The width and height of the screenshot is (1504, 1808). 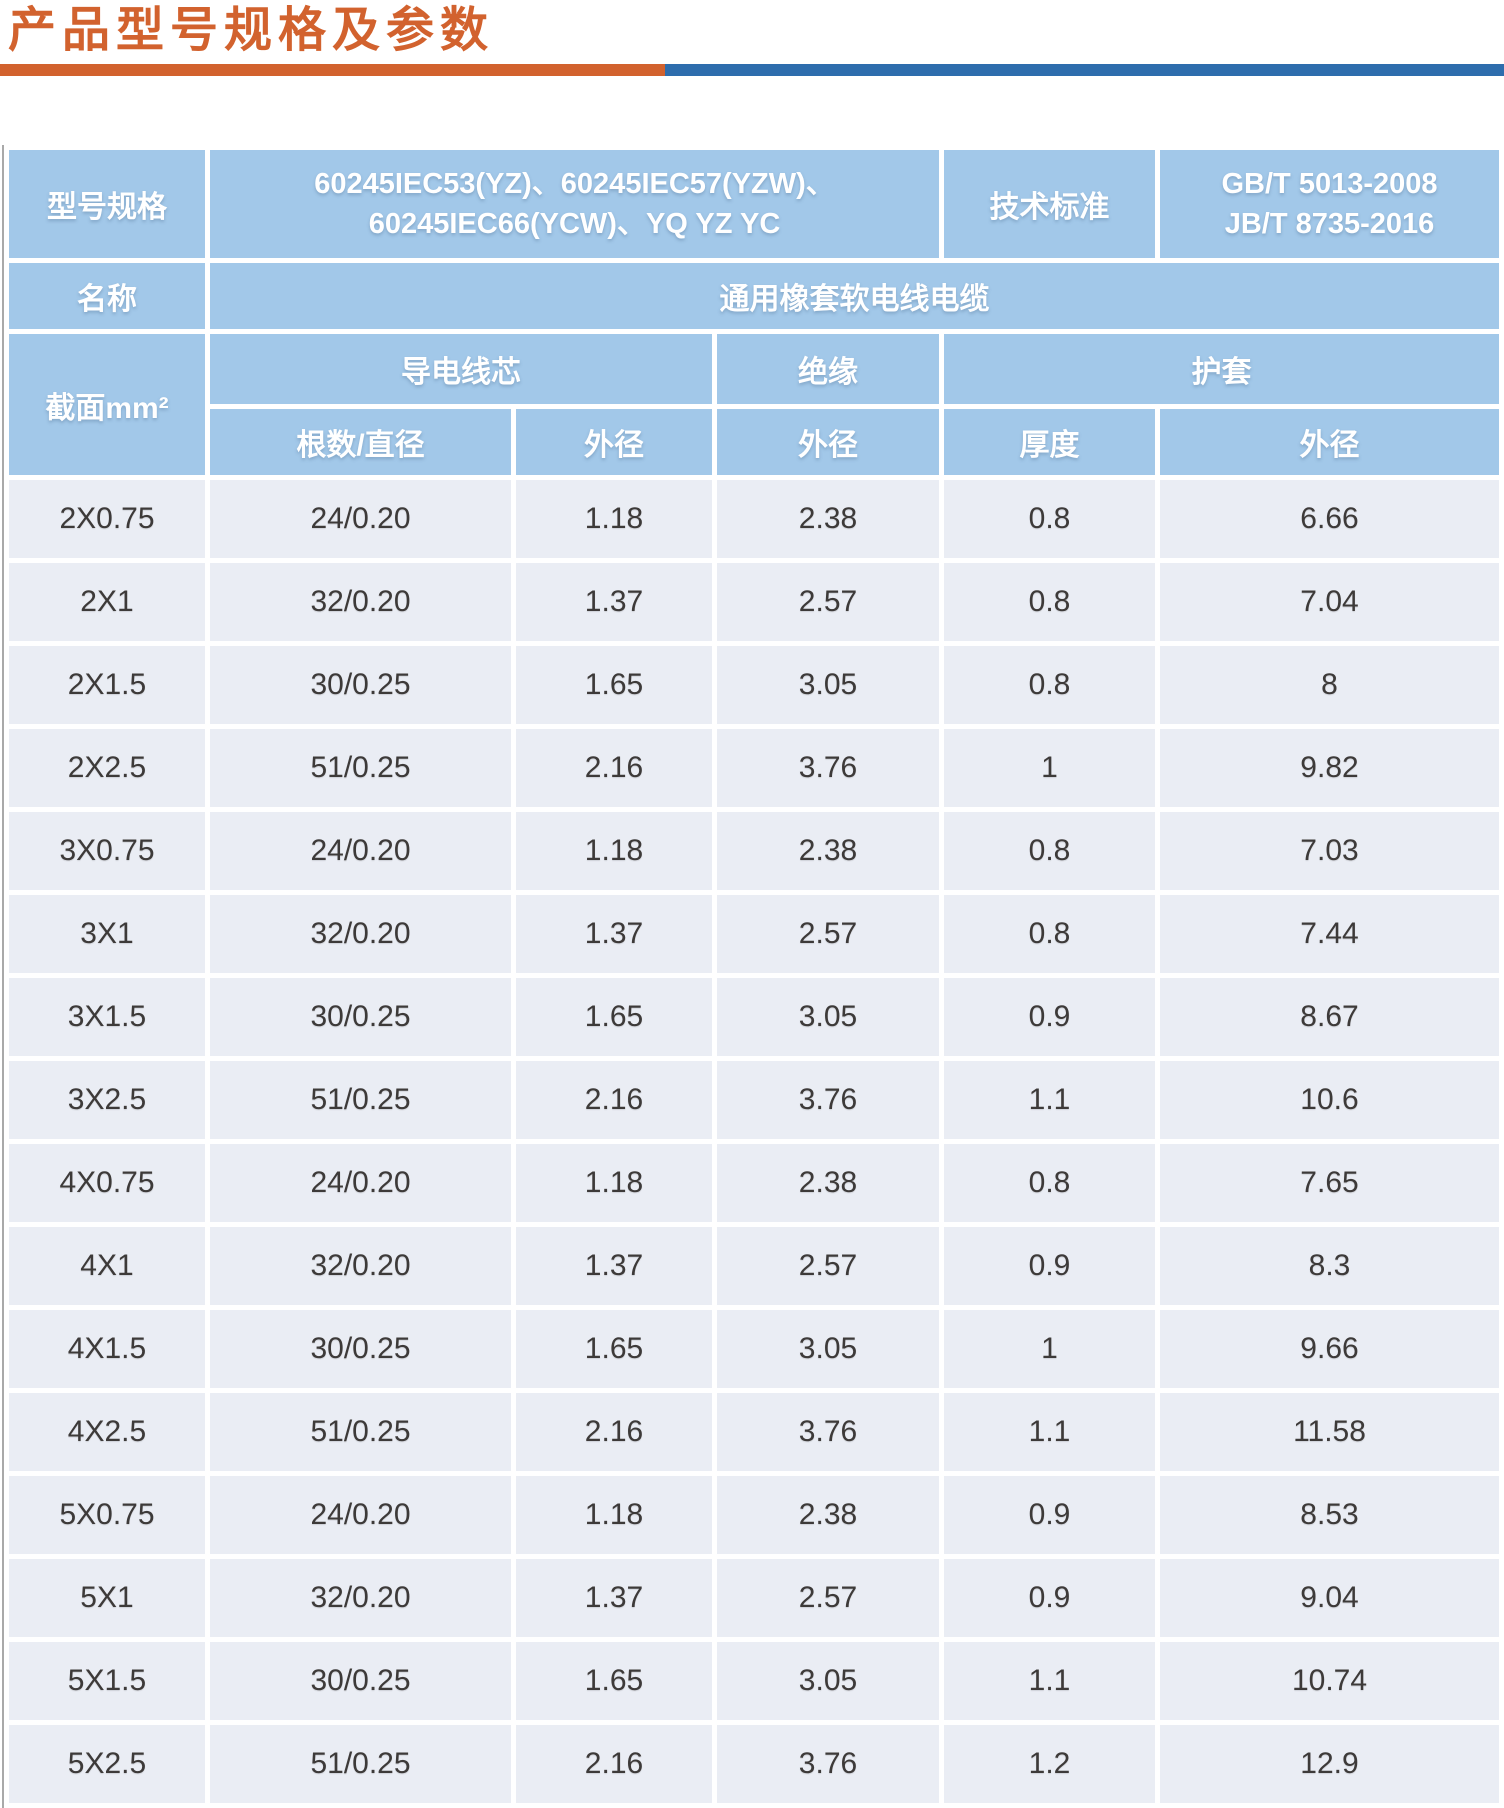 I want to click on table-row: 5X1 32/0.20 1.37 2.57 0.9 9.04, so click(x=754, y=1598).